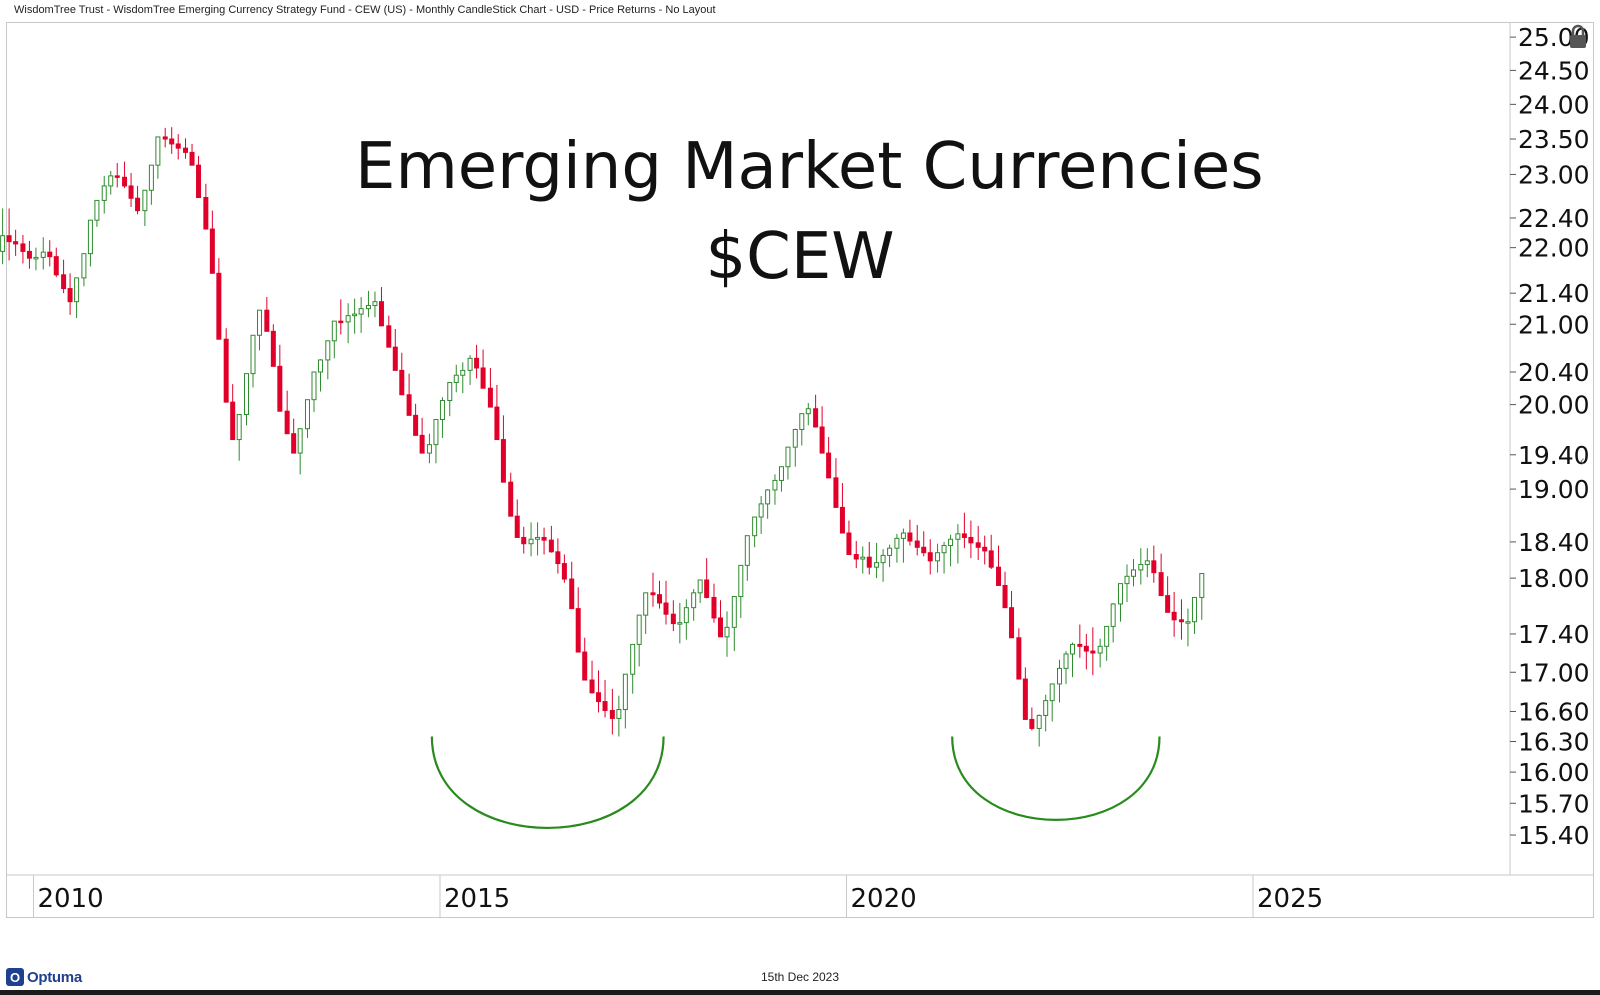  I want to click on chevron-left-icon: ‹, so click(1582, 460).